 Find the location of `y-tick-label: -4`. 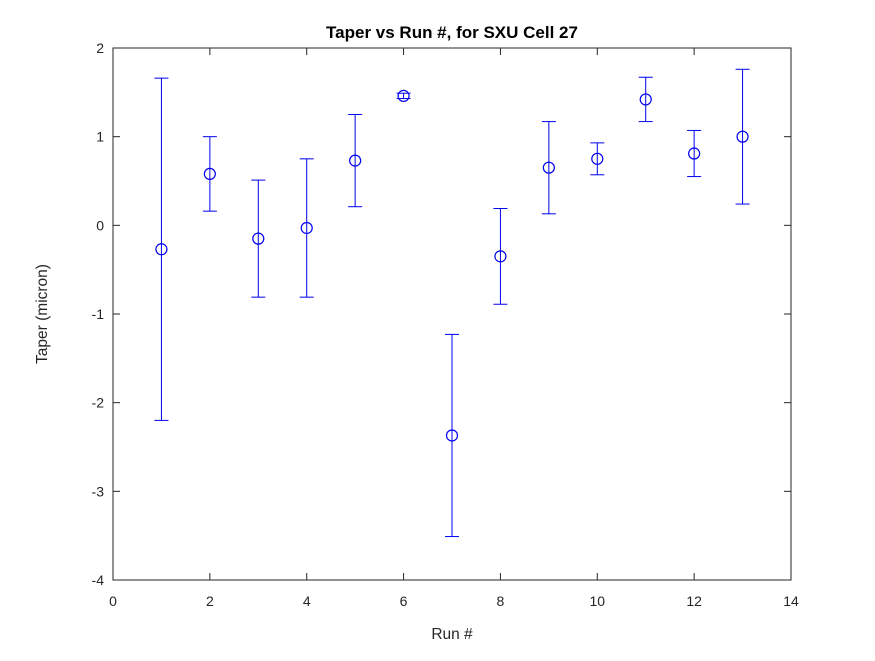

y-tick-label: -4 is located at coordinates (98, 580).